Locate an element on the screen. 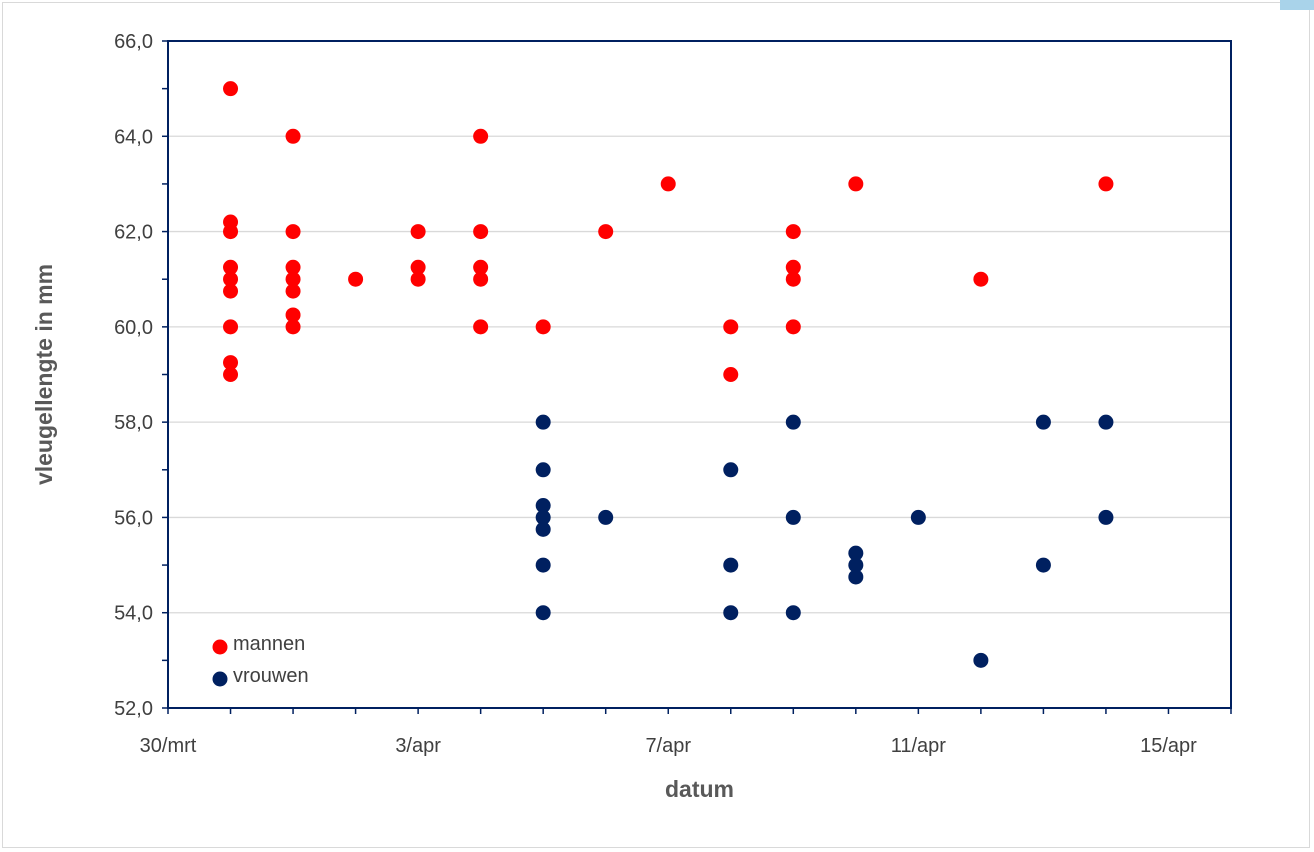 The image size is (1314, 852). x-tick-label: 11/apr is located at coordinates (919, 746).